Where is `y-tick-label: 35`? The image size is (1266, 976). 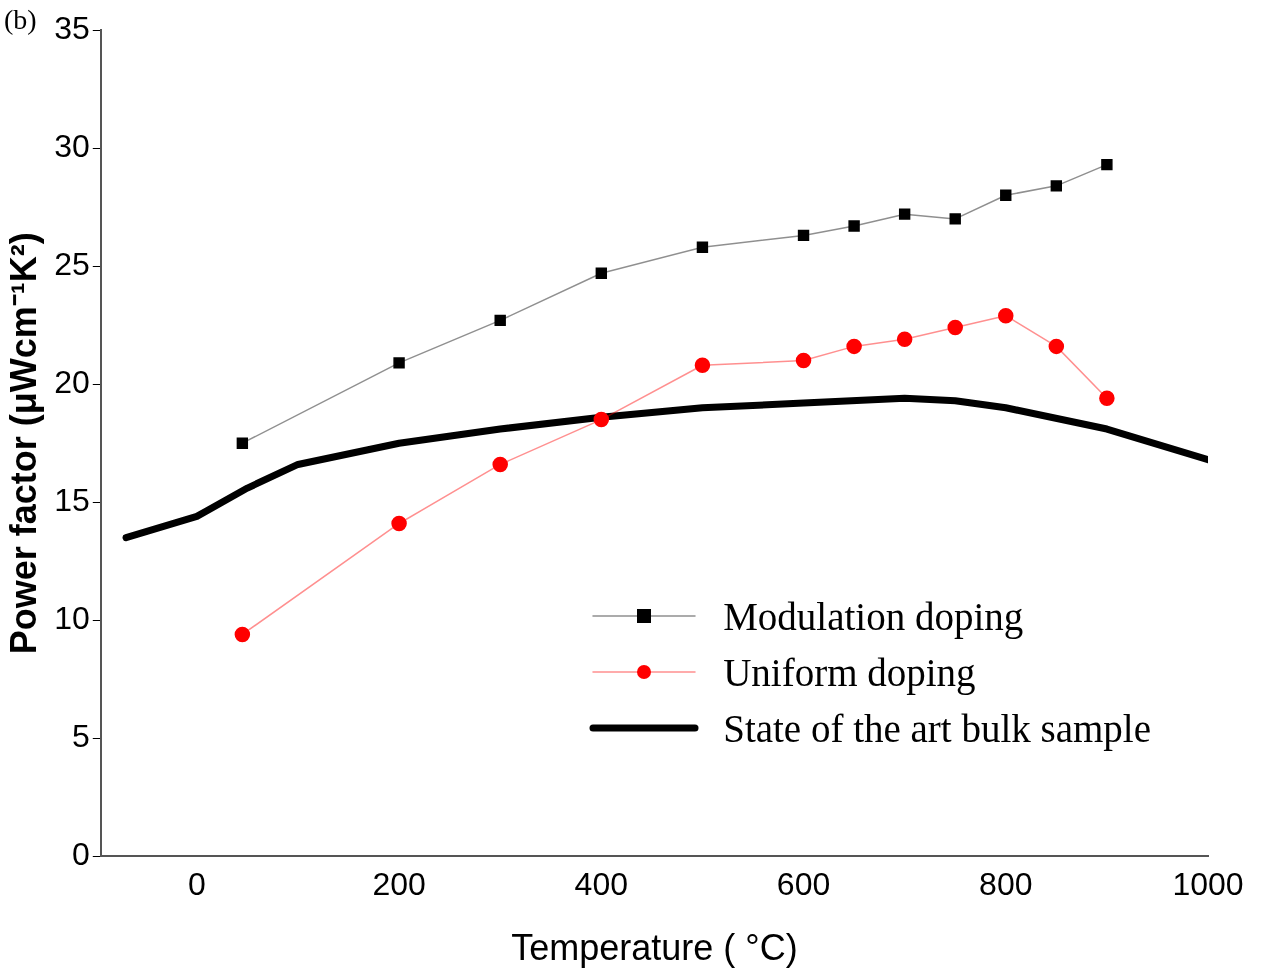
y-tick-label: 35 is located at coordinates (72, 27).